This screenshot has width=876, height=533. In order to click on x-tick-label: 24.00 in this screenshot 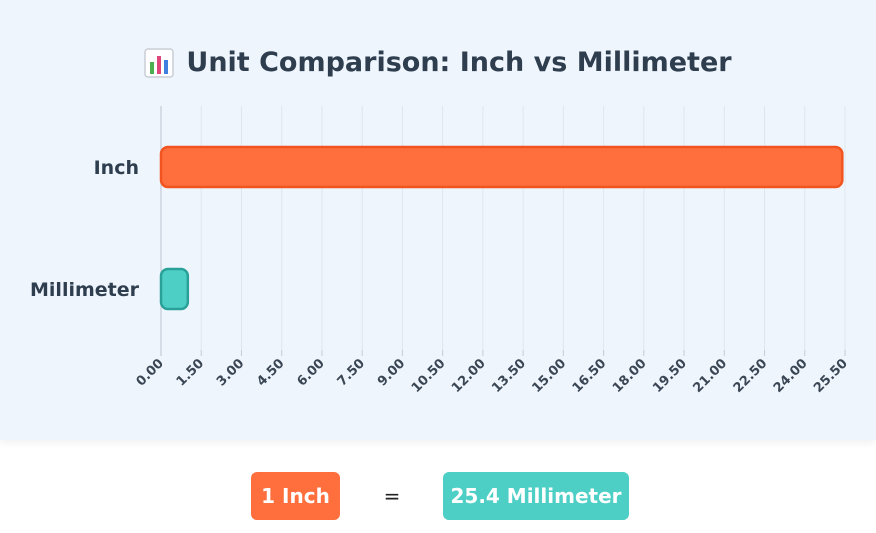, I will do `click(791, 376)`.